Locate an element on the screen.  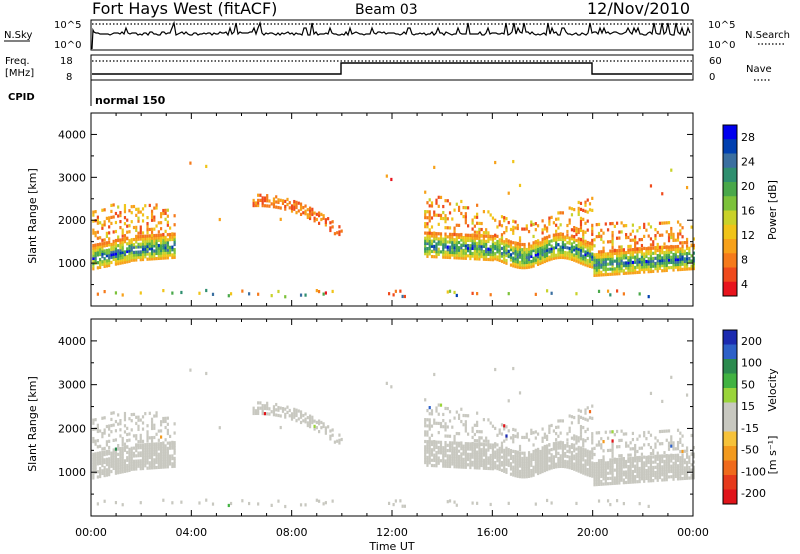
x-tick-label: 12:00 is located at coordinates (392, 532).